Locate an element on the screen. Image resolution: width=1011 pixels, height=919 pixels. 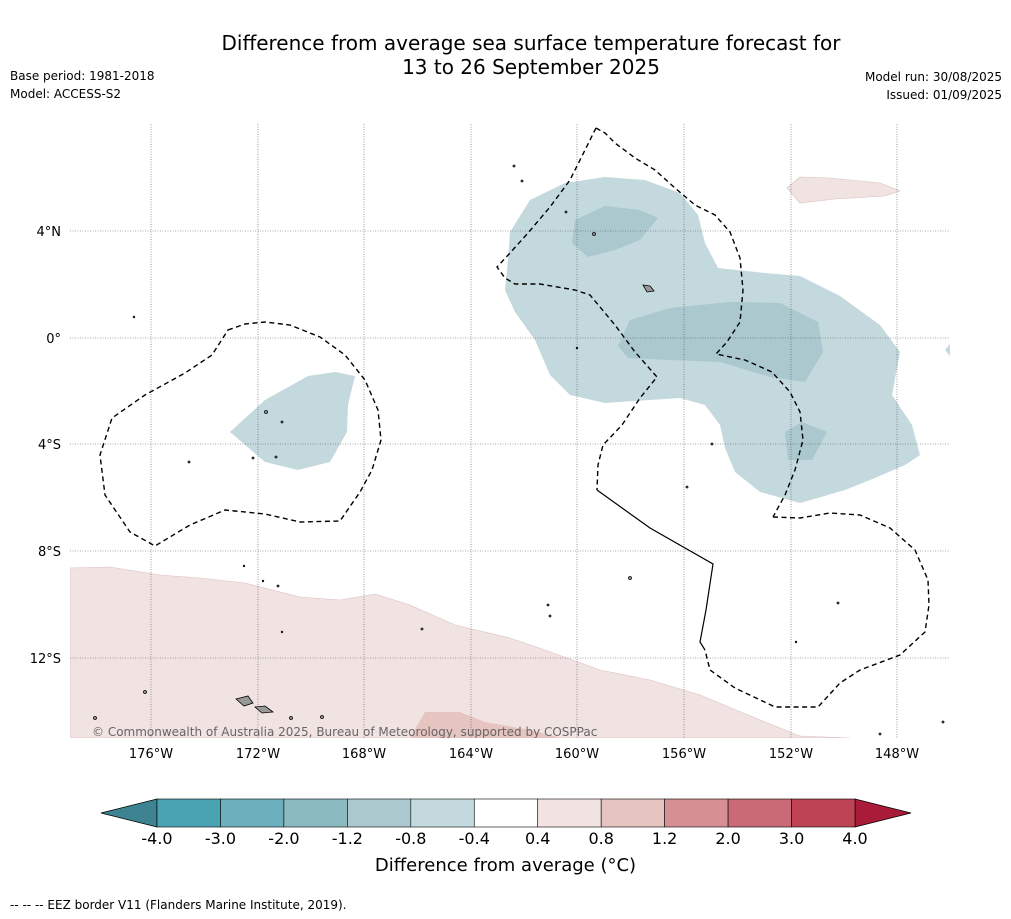
cool-anomaly-core-equator is located at coordinates (720, 342).